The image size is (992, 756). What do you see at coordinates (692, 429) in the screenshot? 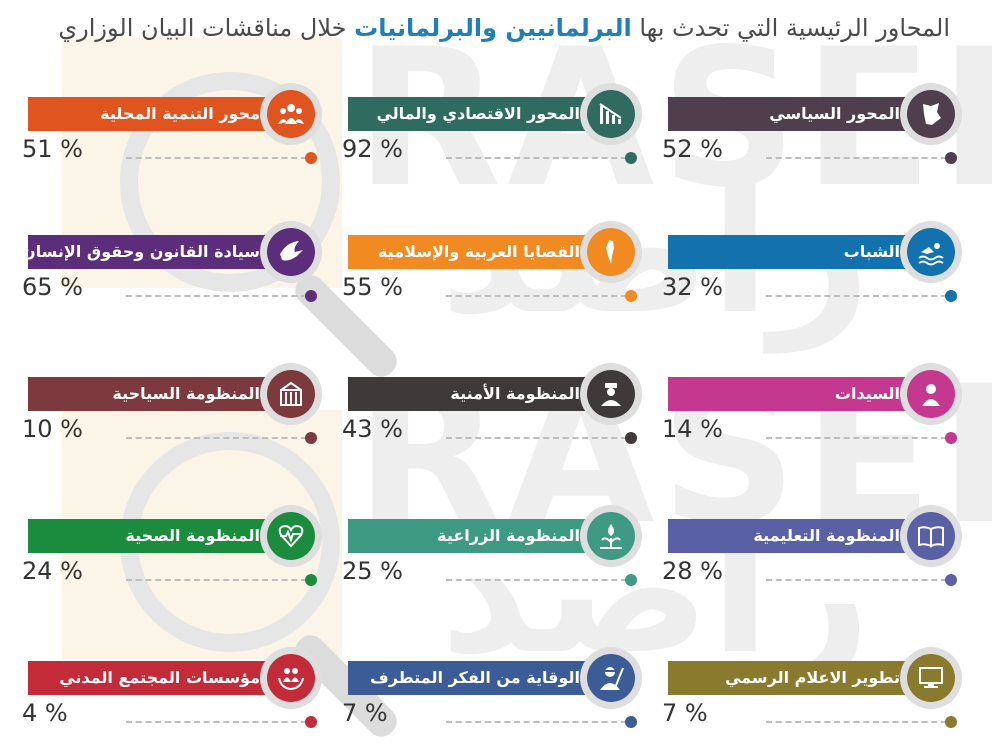
I see `topic-percentage: 14 %` at bounding box center [692, 429].